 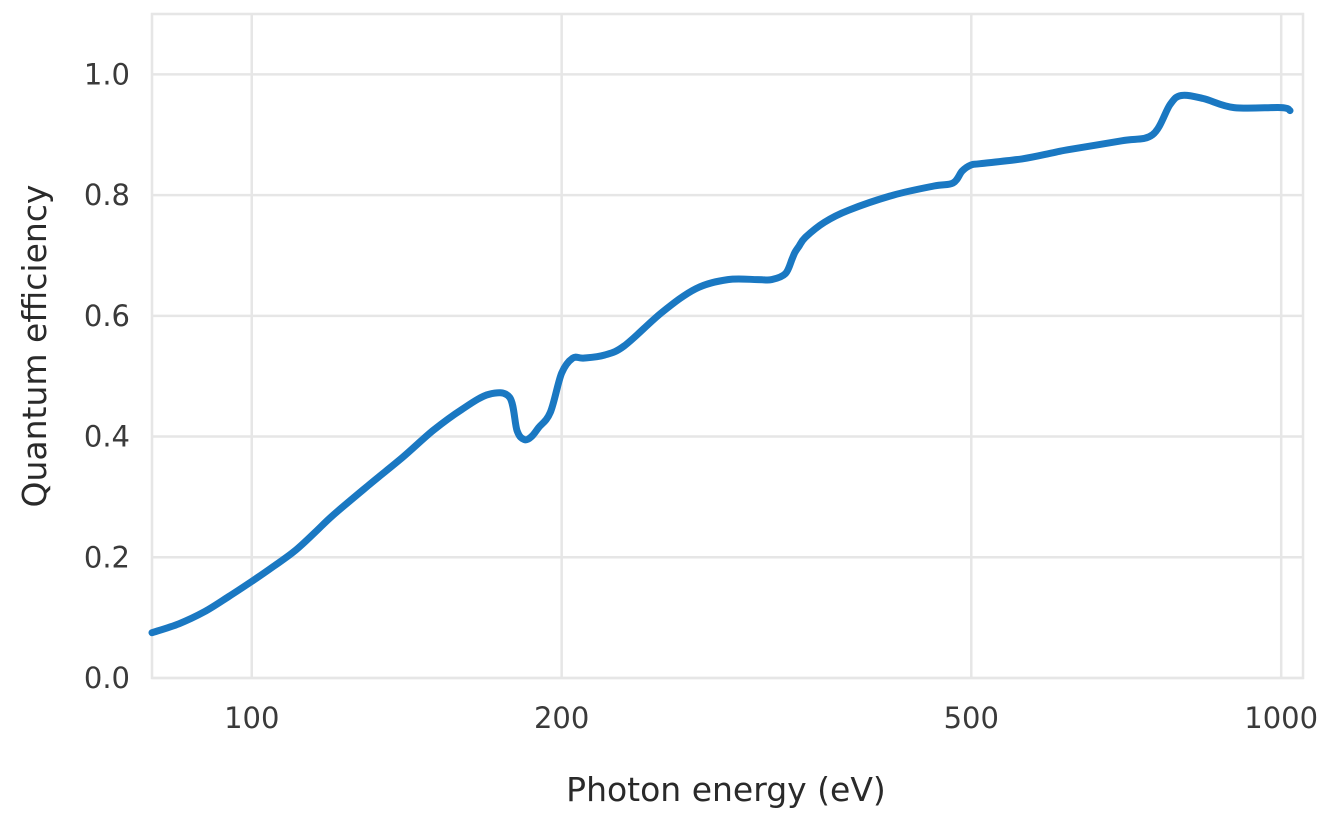 I want to click on y-tick-label: 0.6, so click(x=107, y=316).